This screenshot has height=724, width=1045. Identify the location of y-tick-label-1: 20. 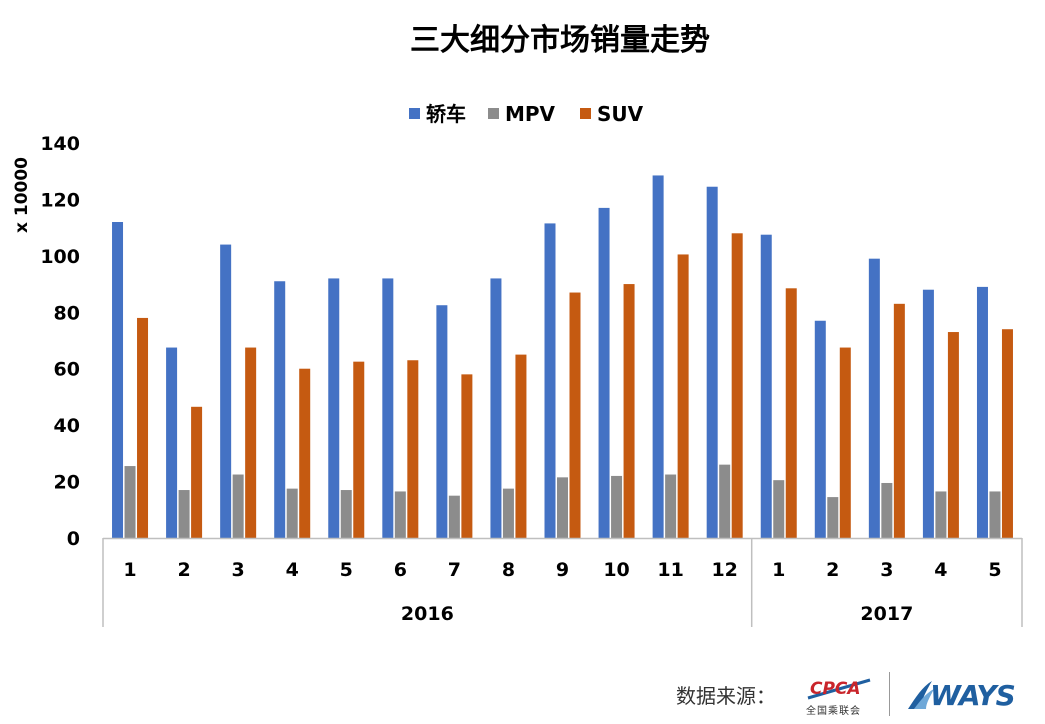
(67, 483).